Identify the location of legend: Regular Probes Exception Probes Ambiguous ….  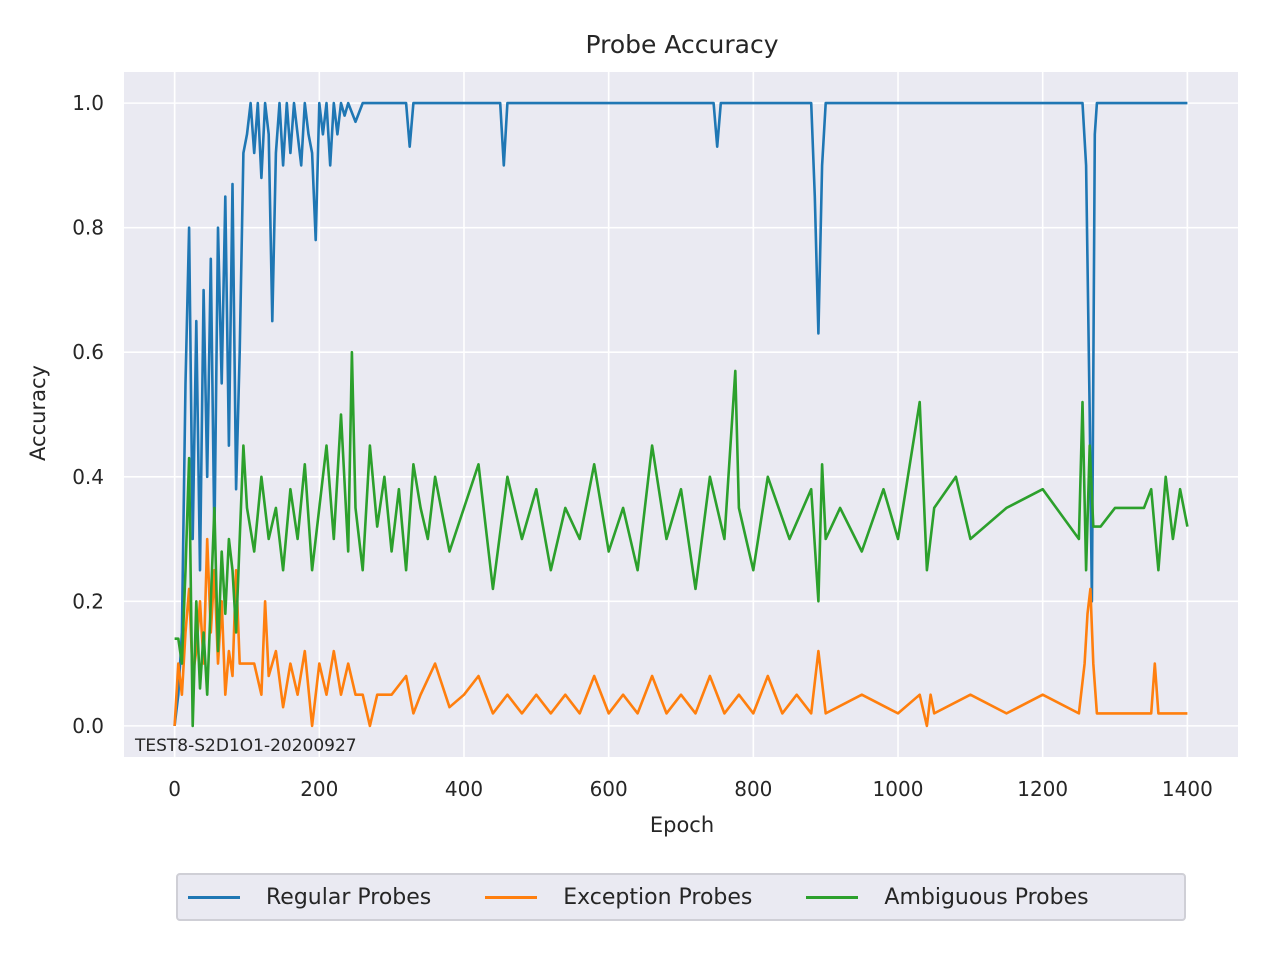
(681, 897).